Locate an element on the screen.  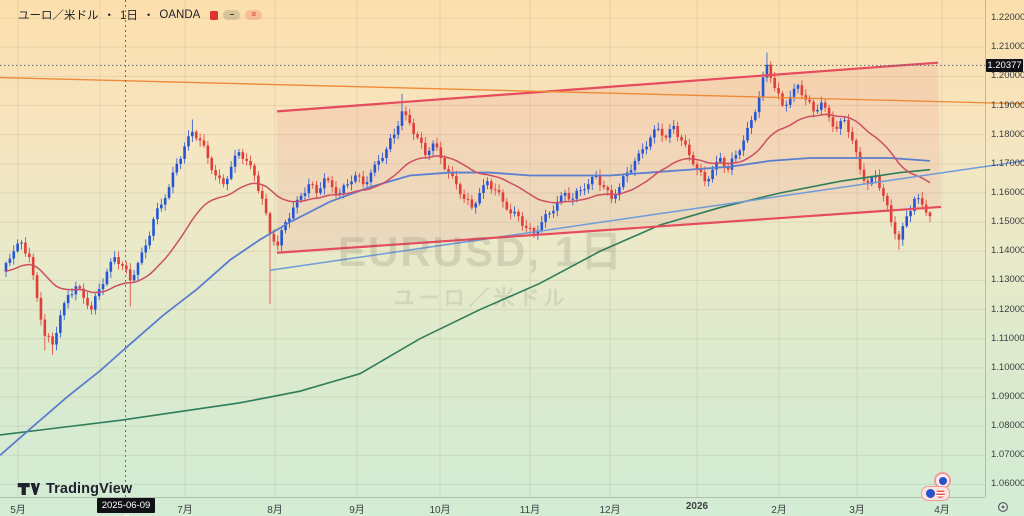
legend-exchange: OANDA is located at coordinates (180, 15).